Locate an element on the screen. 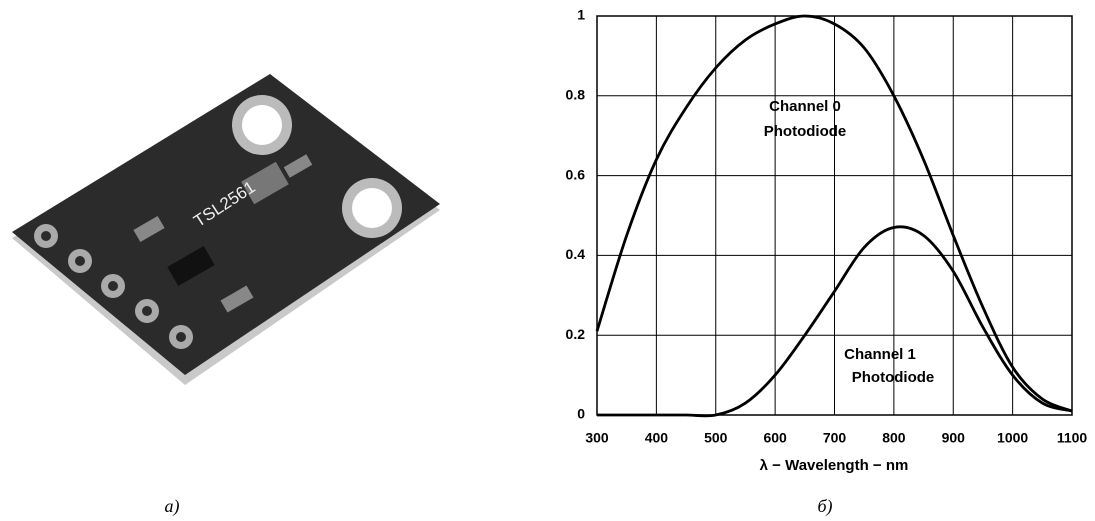 This screenshot has width=1095, height=521. x-tick-label: 500 is located at coordinates (716, 438).